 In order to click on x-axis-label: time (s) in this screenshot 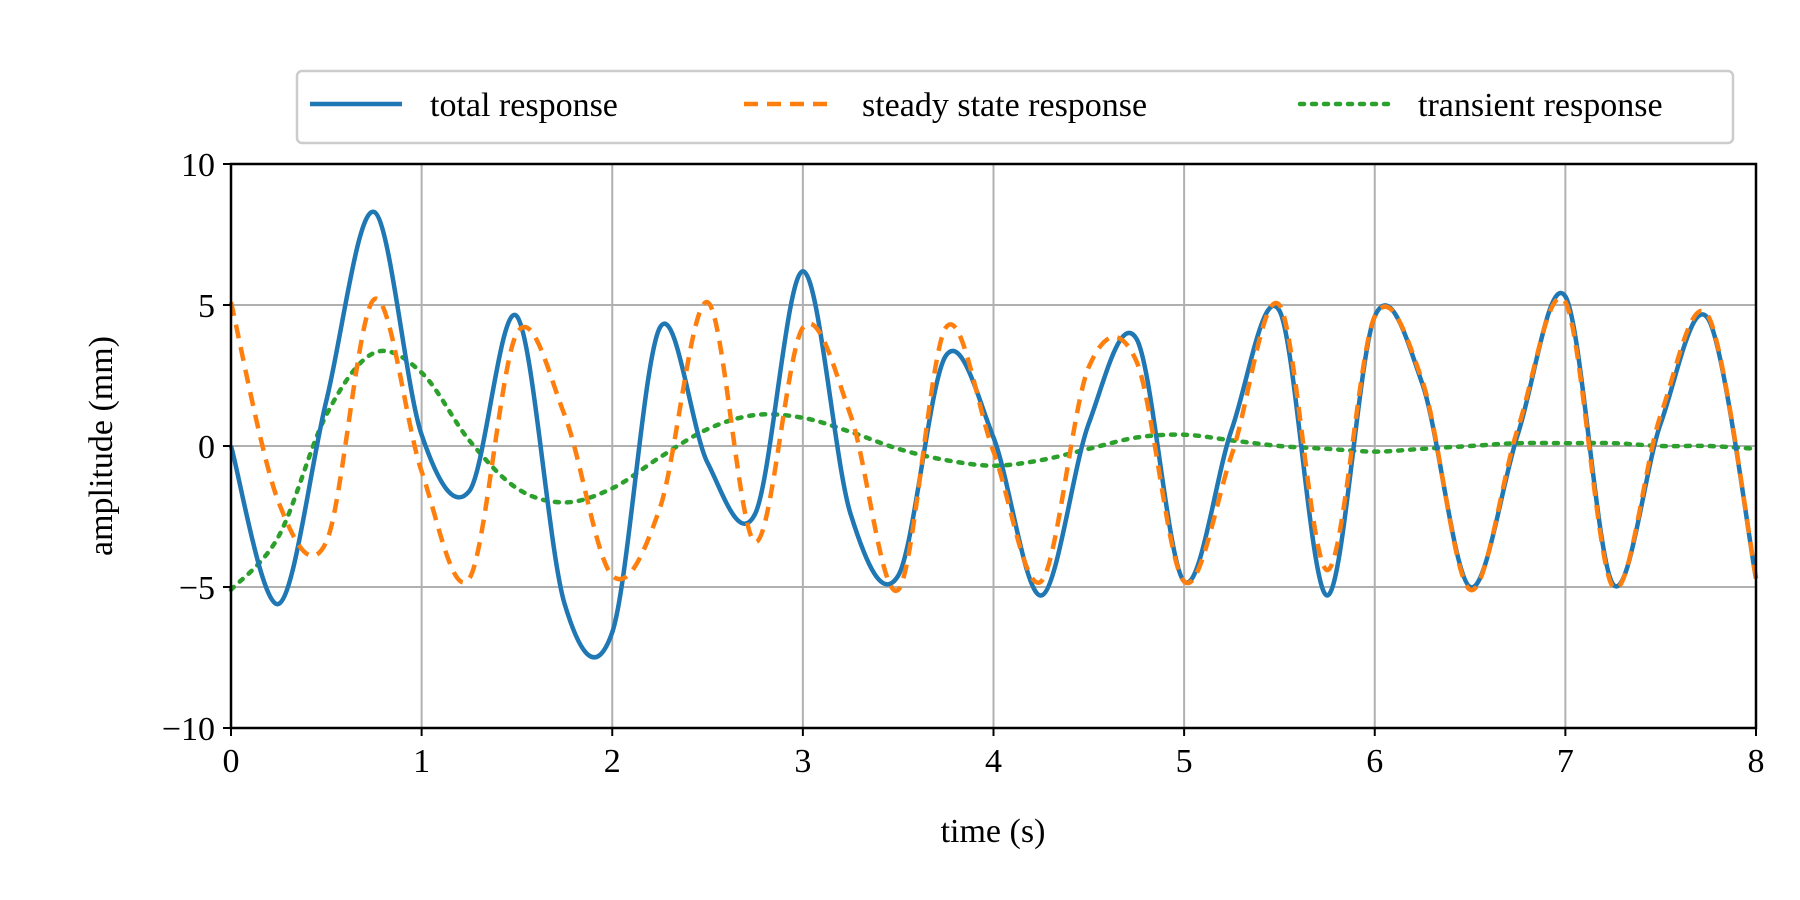, I will do `click(993, 831)`.